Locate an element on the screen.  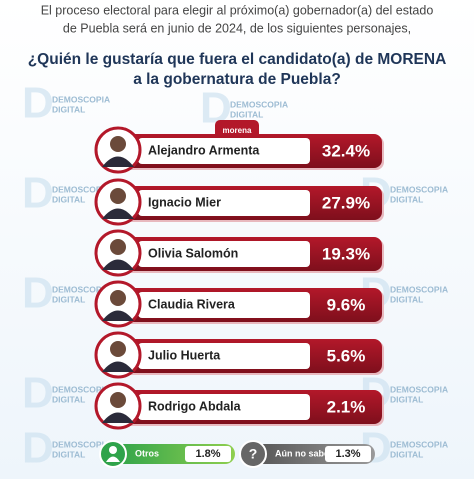
answer-icon is located at coordinates (253, 454).